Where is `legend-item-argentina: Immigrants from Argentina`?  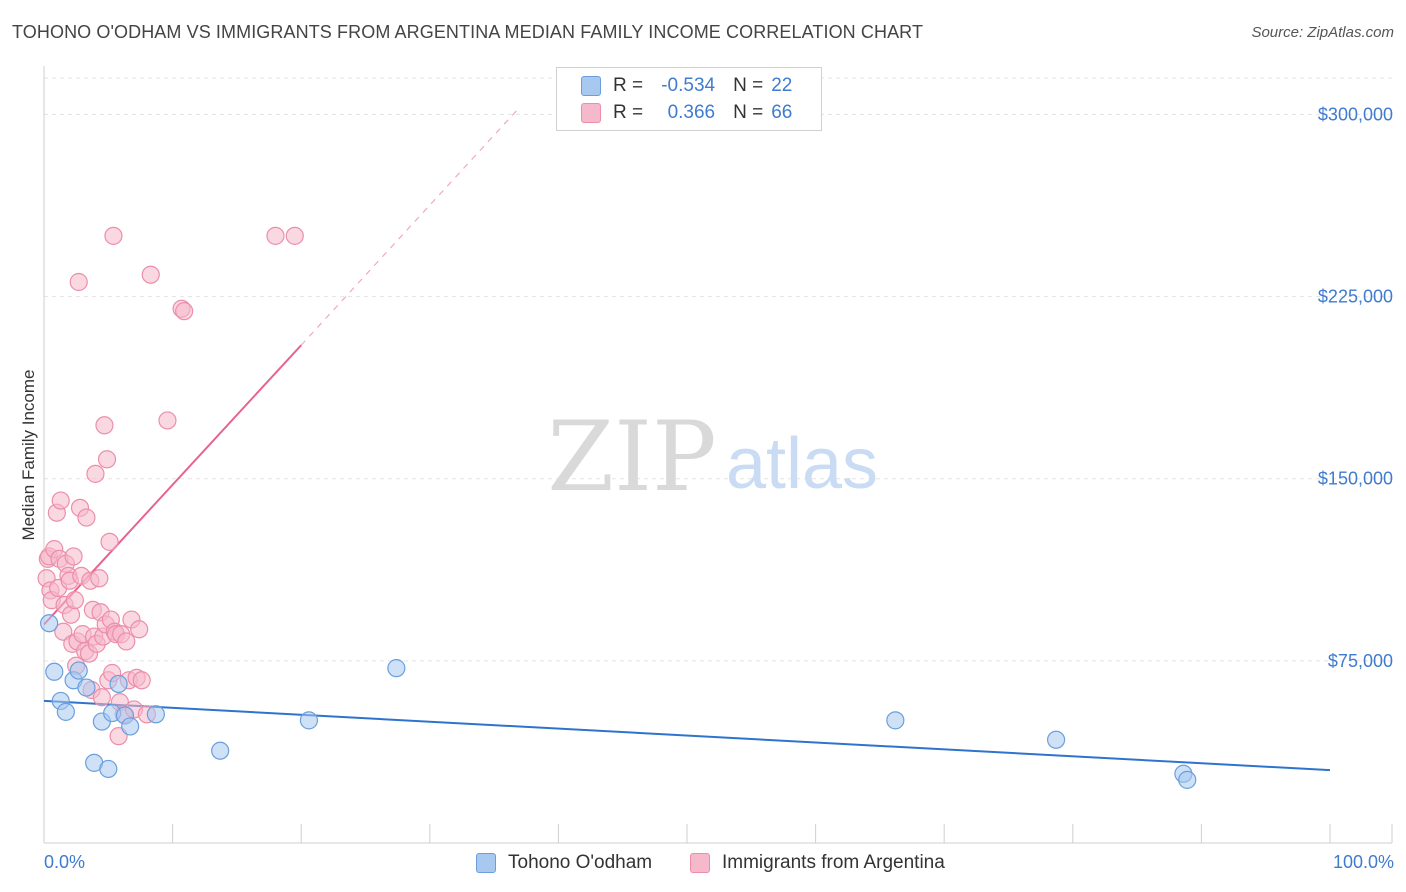 legend-item-argentina: Immigrants from Argentina is located at coordinates (817, 863).